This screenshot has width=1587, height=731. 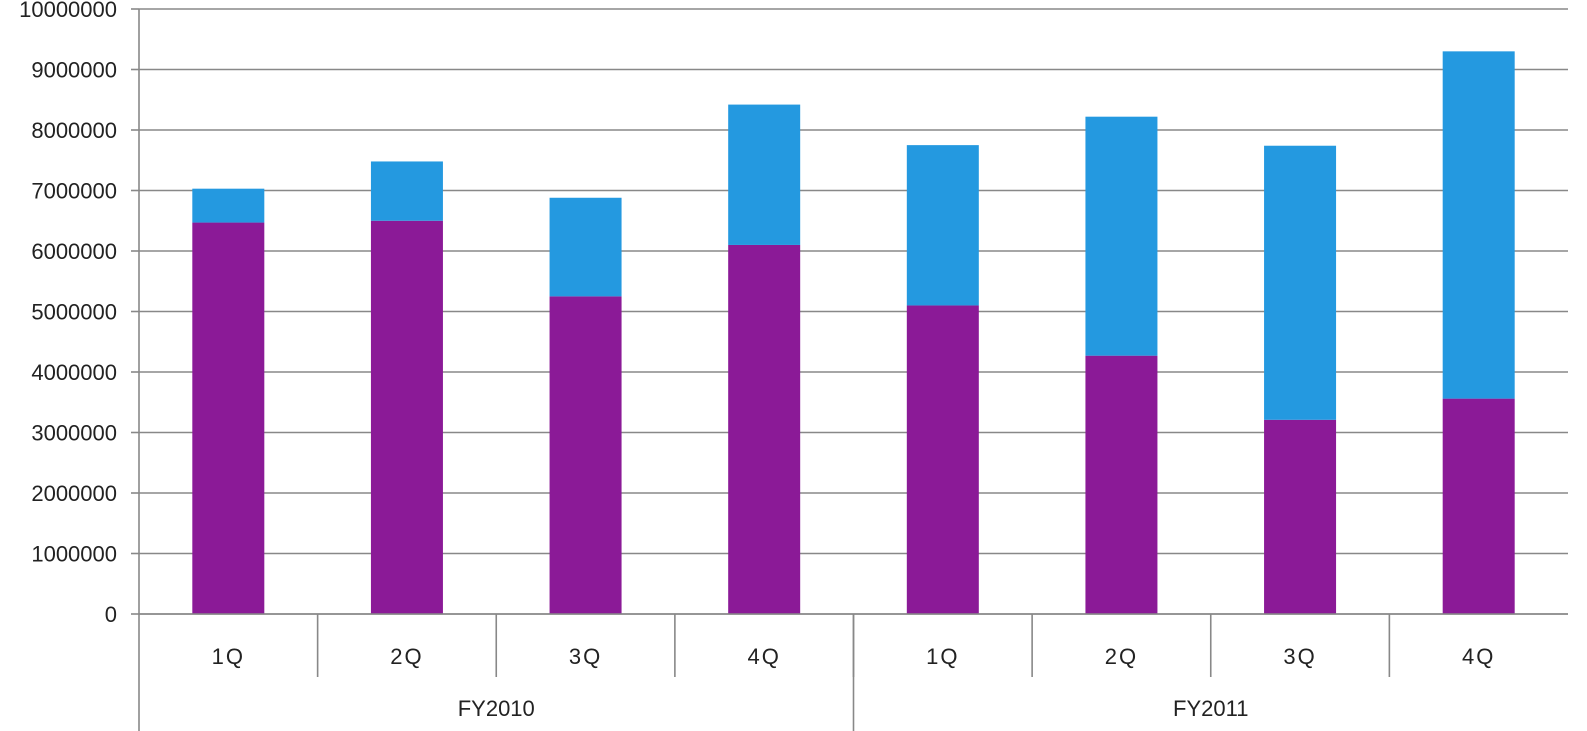 I want to click on y-tick-label: 3000000, so click(x=74, y=433).